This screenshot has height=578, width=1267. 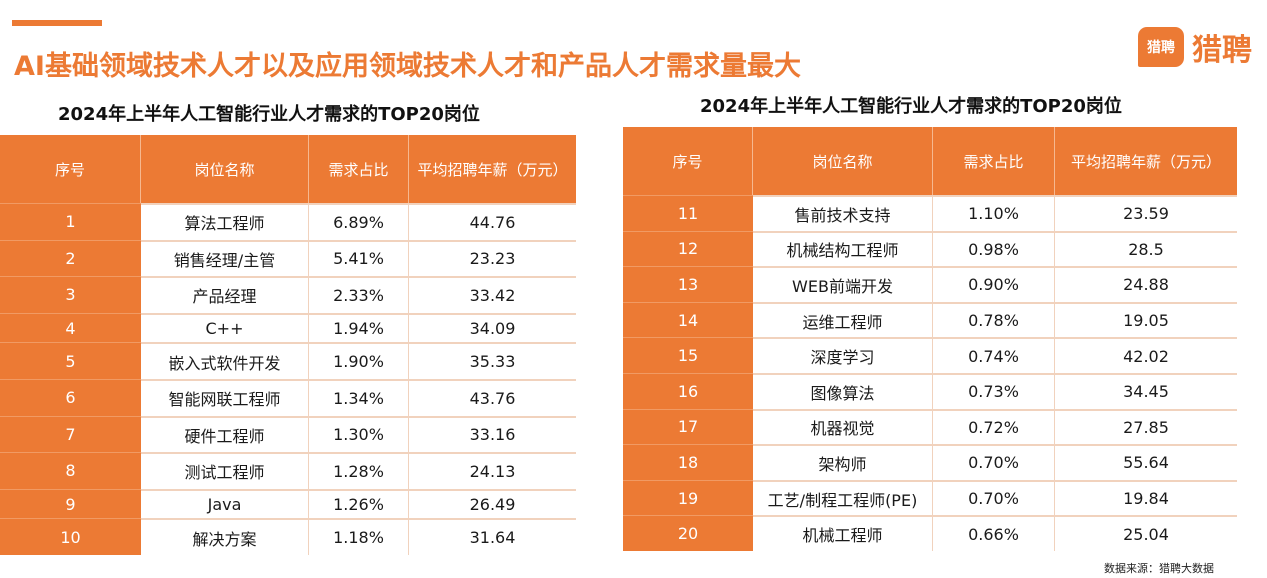 What do you see at coordinates (843, 319) in the screenshot?
I see `cell-position: 运维工程师` at bounding box center [843, 319].